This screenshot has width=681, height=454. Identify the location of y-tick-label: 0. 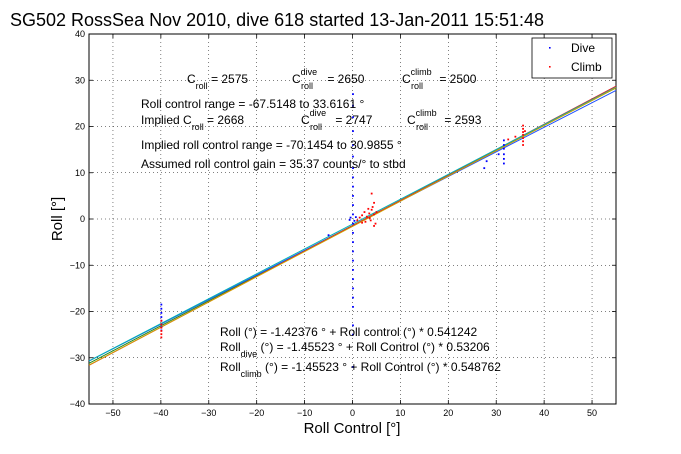
(82, 219).